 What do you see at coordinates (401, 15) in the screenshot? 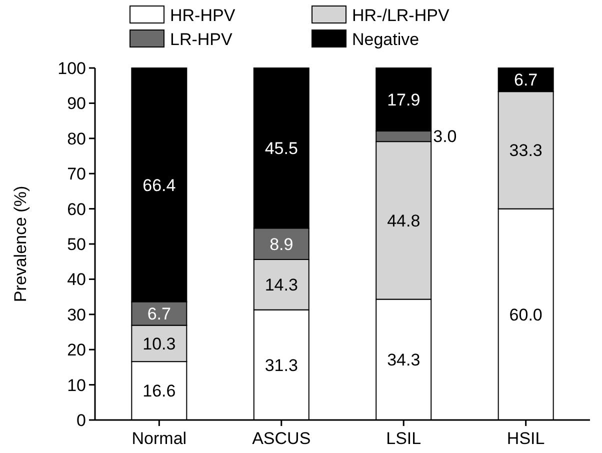
I see `legend-label: HR-/LR-HPV` at bounding box center [401, 15].